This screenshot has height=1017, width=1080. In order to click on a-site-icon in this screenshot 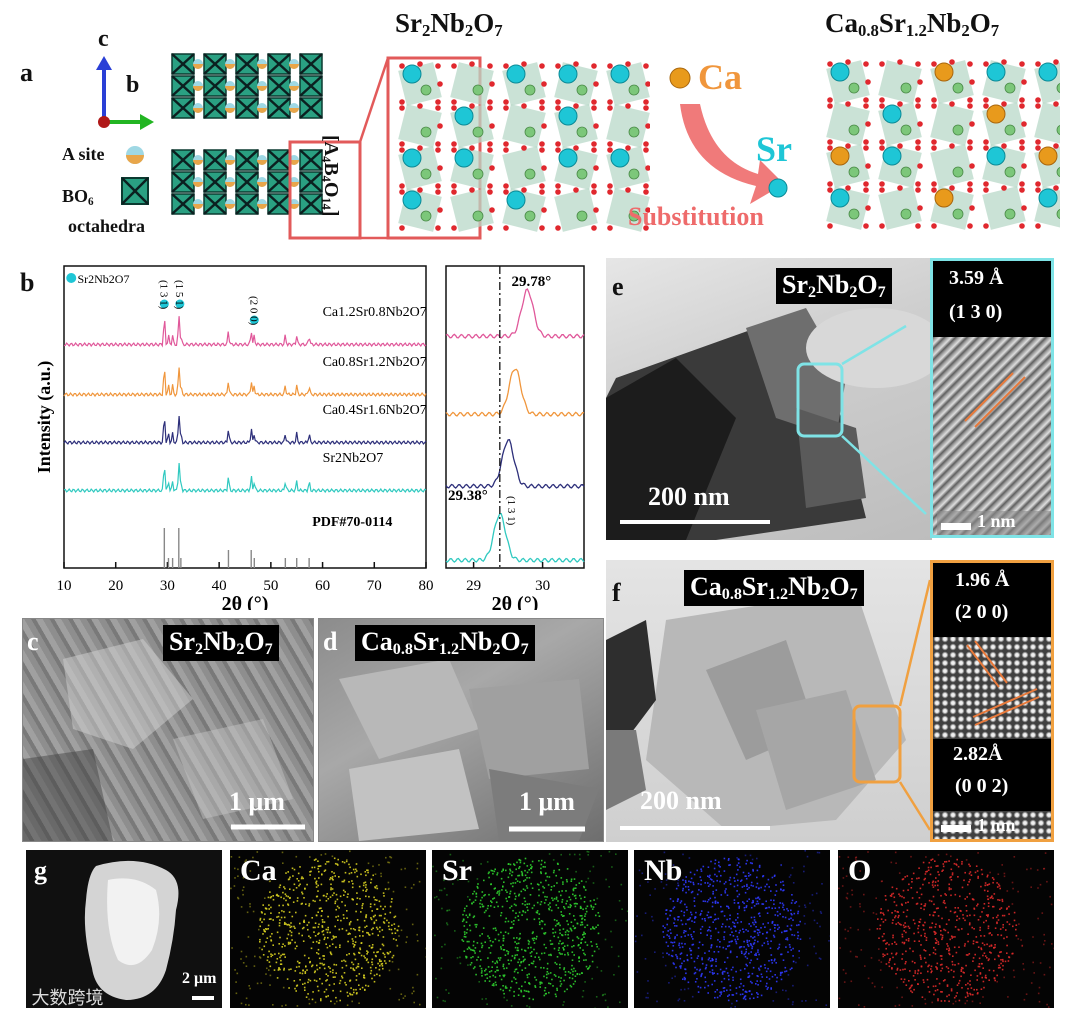, I will do `click(135, 155)`.